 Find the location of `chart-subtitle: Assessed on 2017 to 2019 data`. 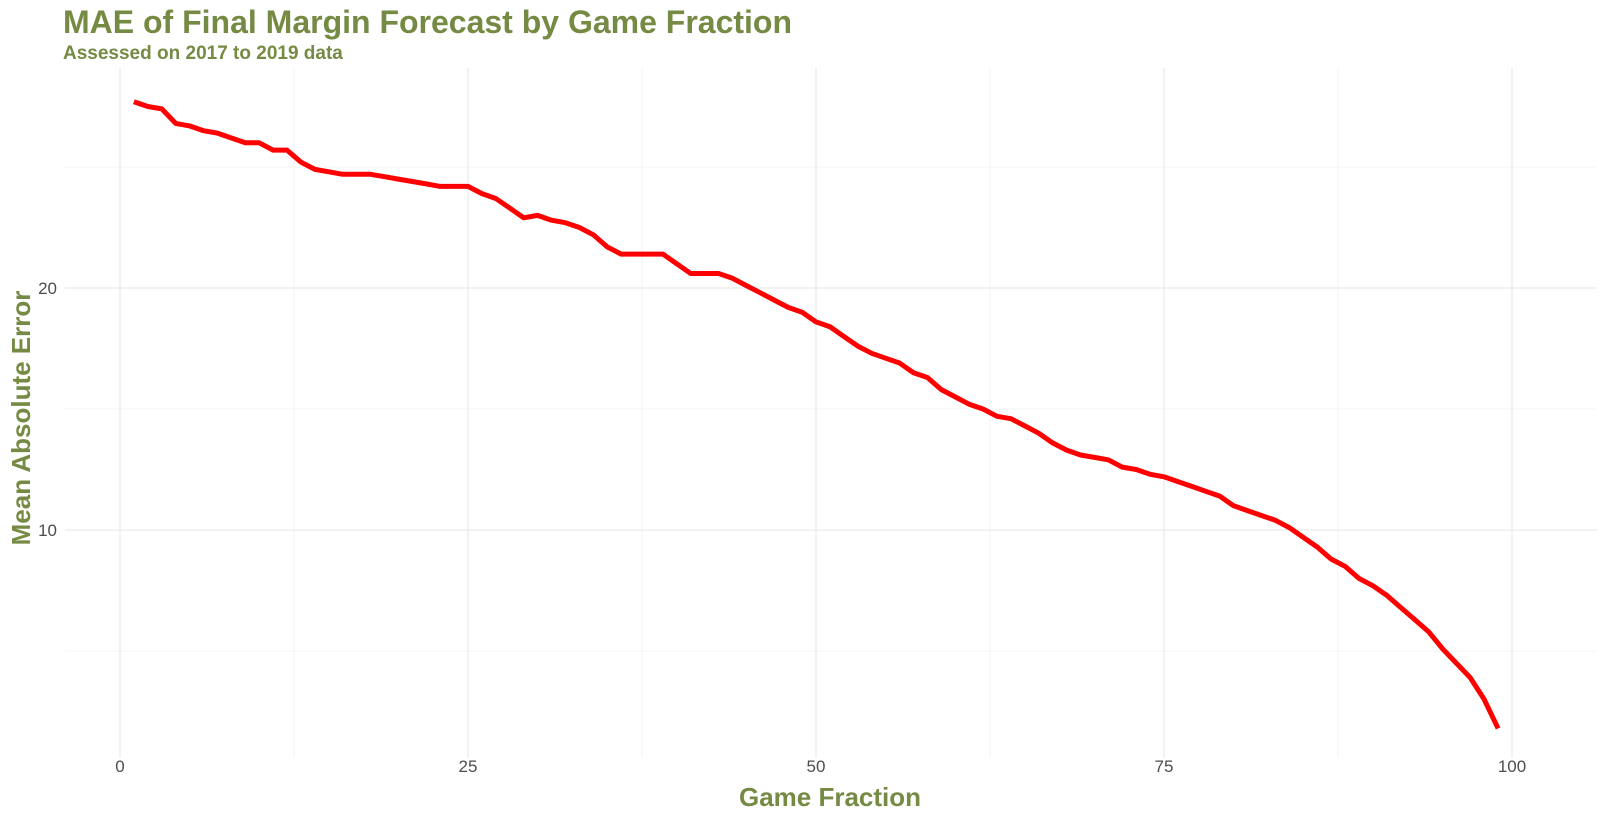

chart-subtitle: Assessed on 2017 to 2019 data is located at coordinates (203, 53).